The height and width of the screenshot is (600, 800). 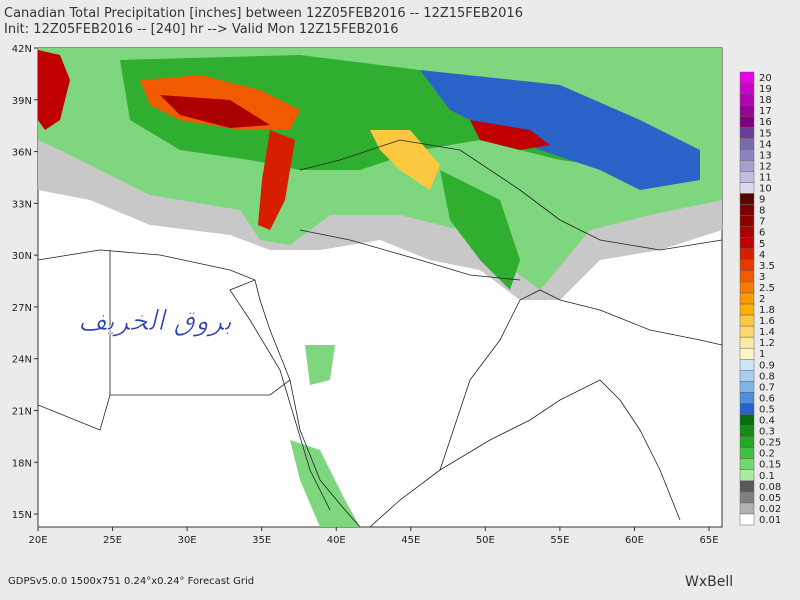 I want to click on colorbar-label: 7, so click(x=762, y=222).